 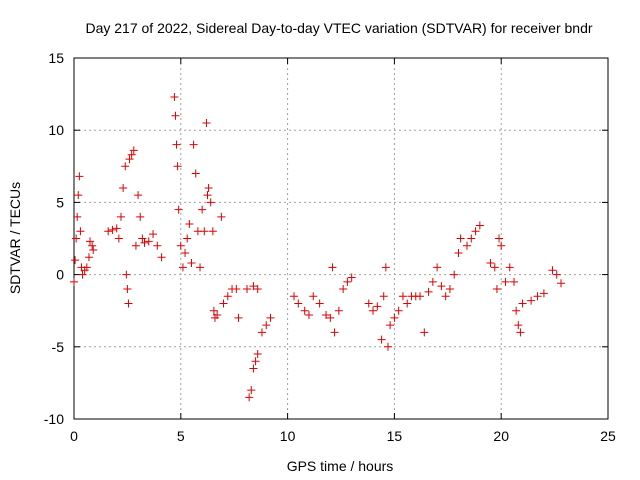 I want to click on y-tick-label: -5, so click(x=58, y=347).